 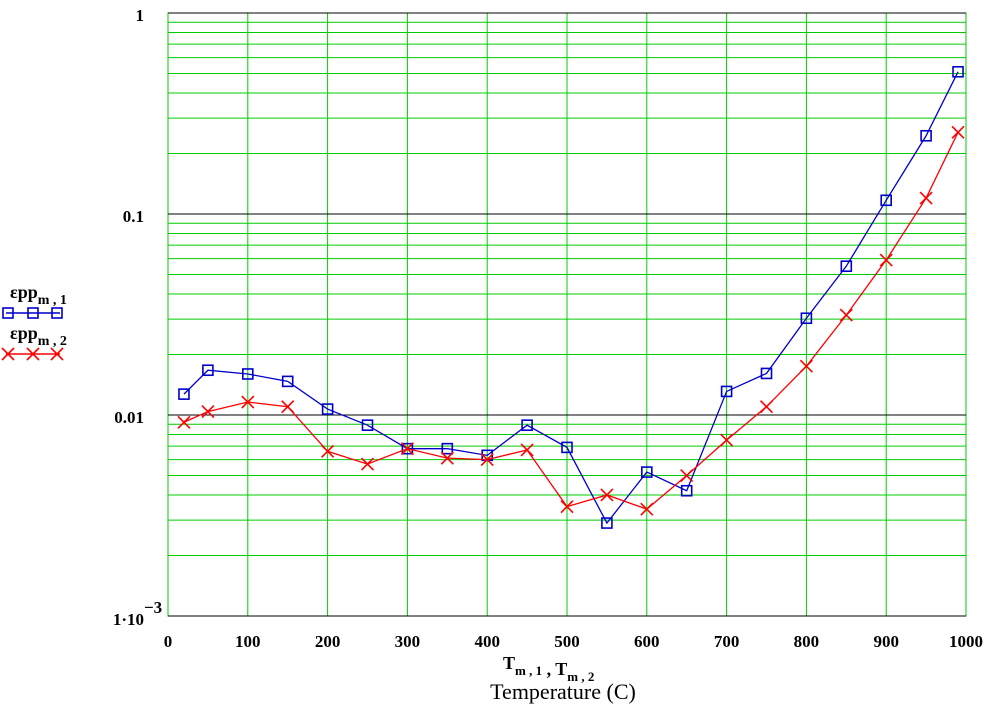 I want to click on x-tick-label: 400, so click(x=487, y=641).